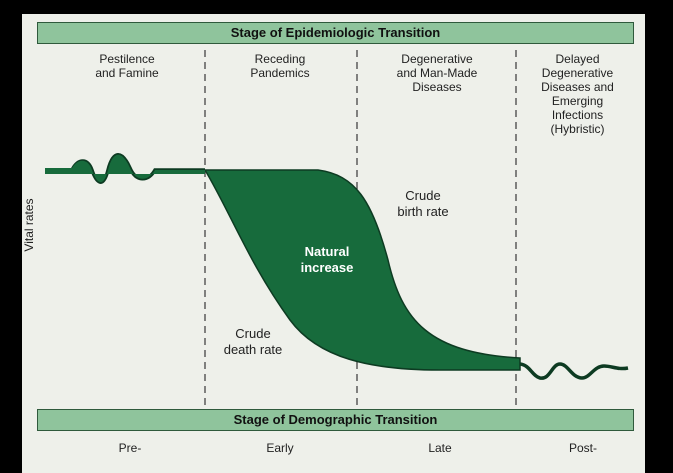 The image size is (673, 473). I want to click on demographic-transition-title: Stage of Demographic Transition, so click(335, 419).